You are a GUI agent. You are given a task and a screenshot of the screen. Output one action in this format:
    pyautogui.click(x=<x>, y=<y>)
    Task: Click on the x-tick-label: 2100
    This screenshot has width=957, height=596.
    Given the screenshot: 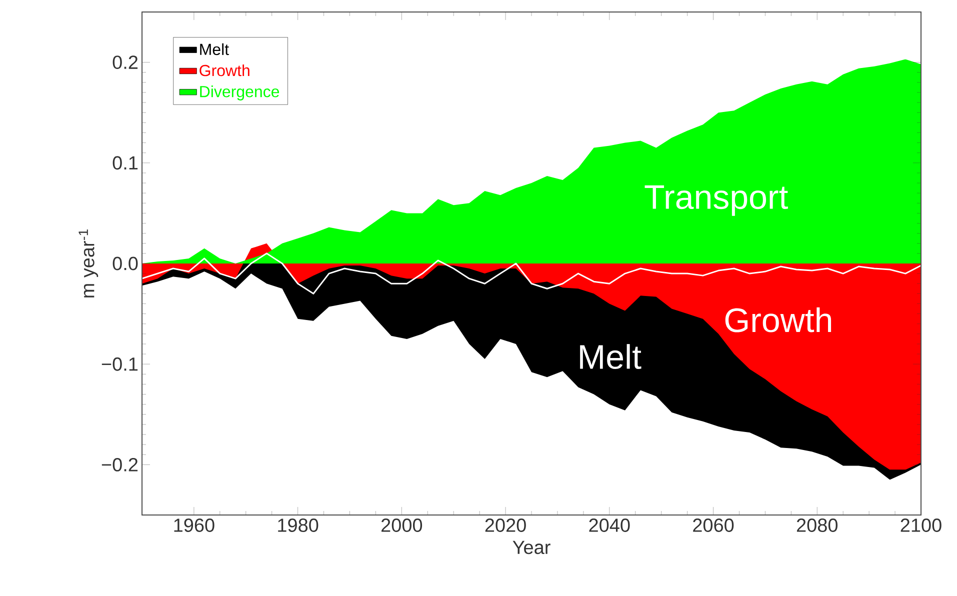 What is the action you would take?
    pyautogui.click(x=921, y=525)
    